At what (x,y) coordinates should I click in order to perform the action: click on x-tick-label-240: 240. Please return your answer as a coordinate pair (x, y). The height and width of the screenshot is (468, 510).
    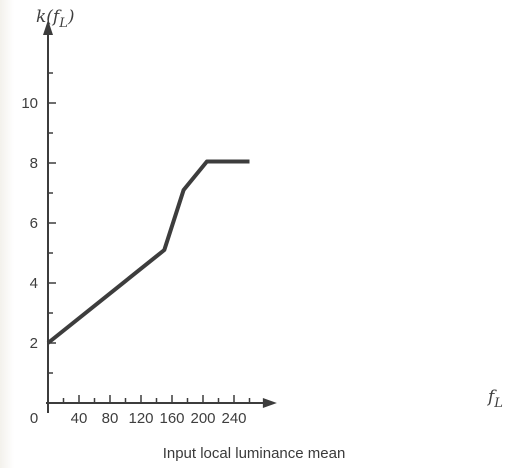
    Looking at the image, I should click on (233, 418).